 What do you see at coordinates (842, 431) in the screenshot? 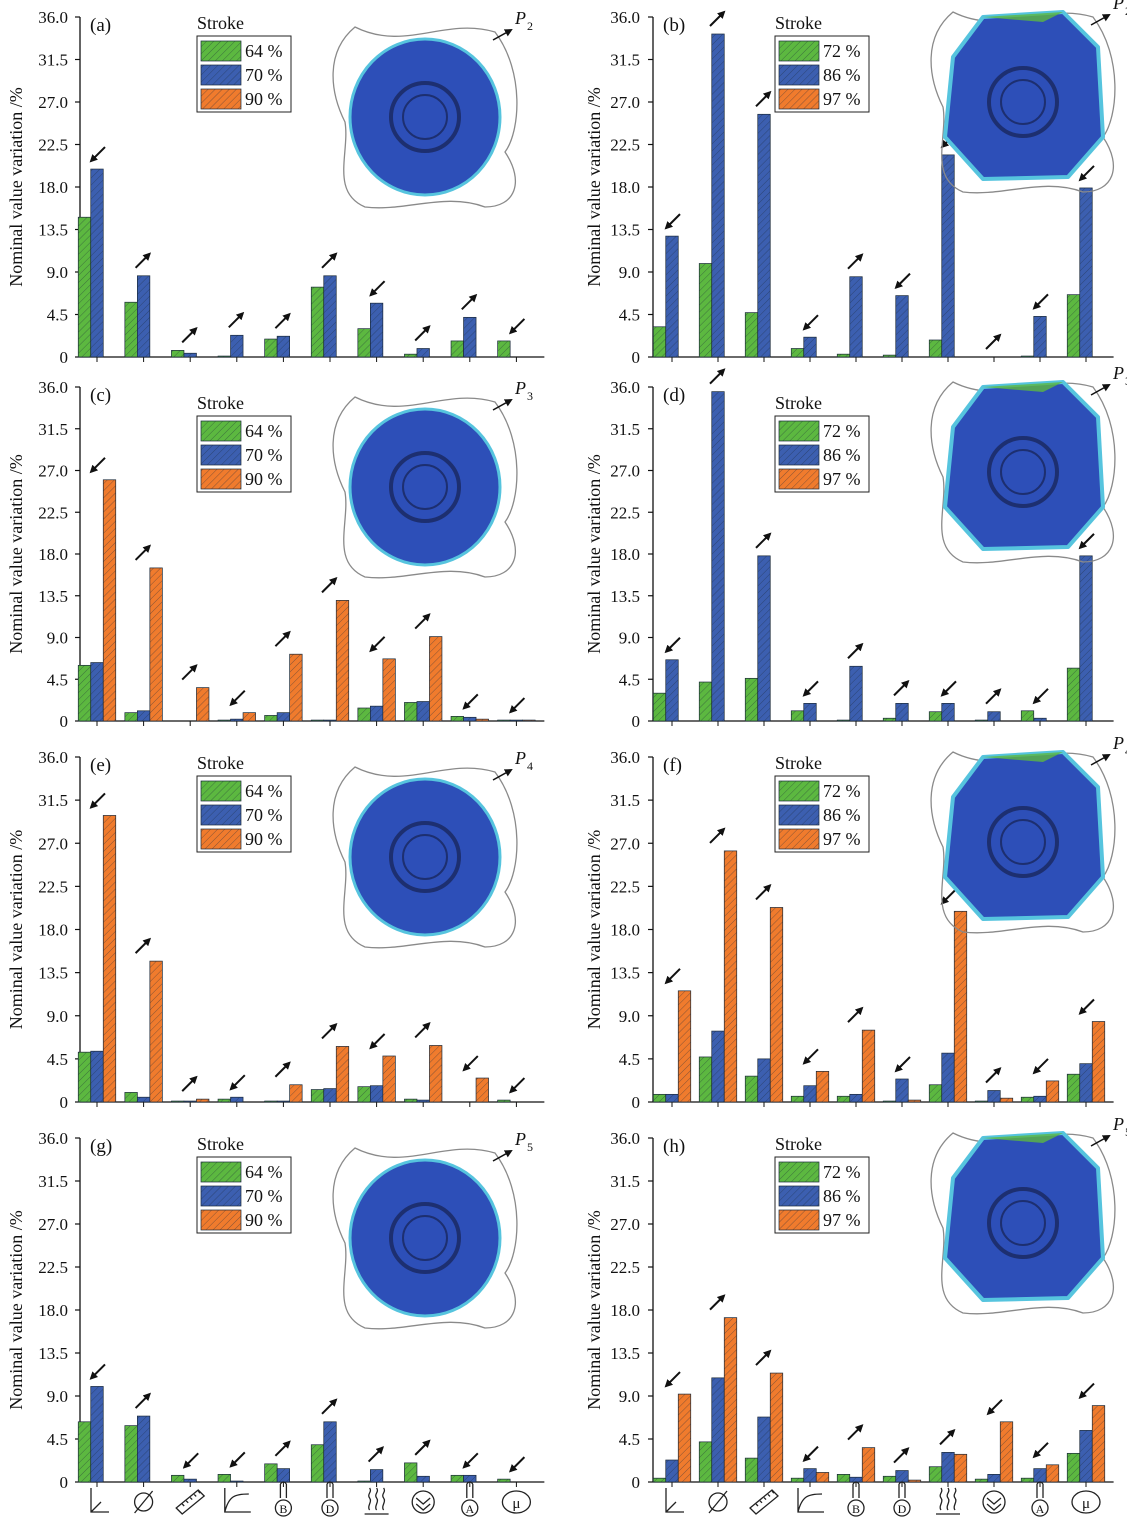
I see `legend-entry: 72 %` at bounding box center [842, 431].